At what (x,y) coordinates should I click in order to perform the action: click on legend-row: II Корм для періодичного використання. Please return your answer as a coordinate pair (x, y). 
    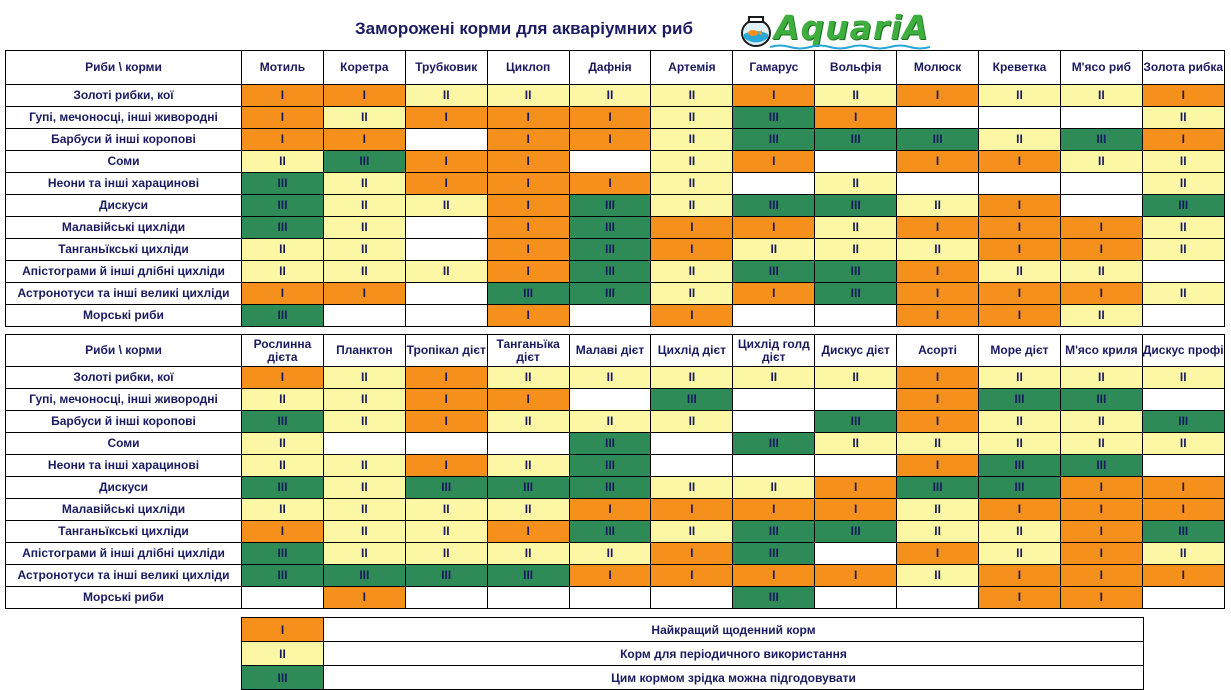
    Looking at the image, I should click on (692, 653).